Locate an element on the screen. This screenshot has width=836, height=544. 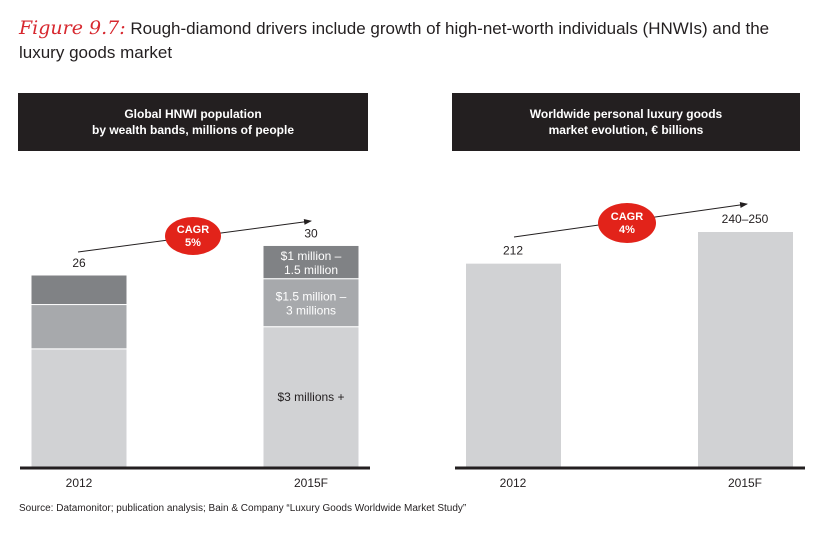
segment-label: $1.5 million – is located at coordinates (311, 297).